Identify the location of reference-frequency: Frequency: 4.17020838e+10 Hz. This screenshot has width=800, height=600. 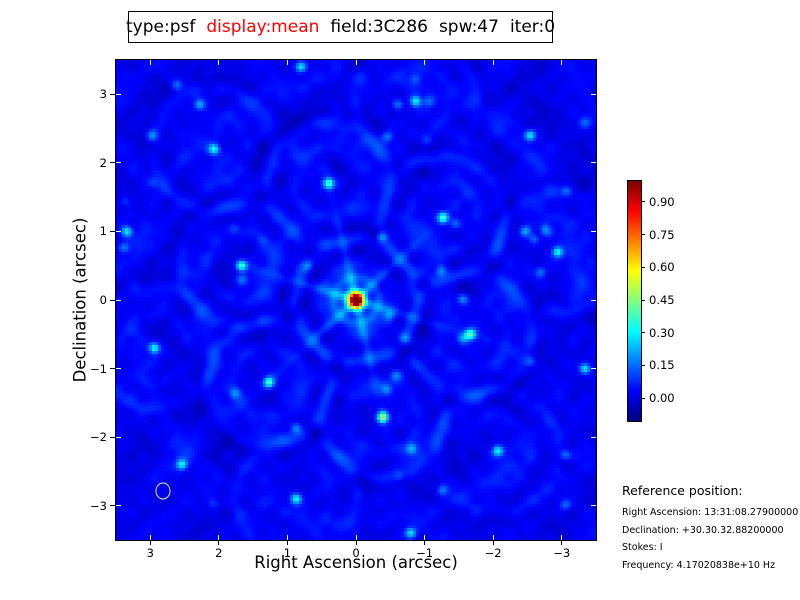
(699, 565).